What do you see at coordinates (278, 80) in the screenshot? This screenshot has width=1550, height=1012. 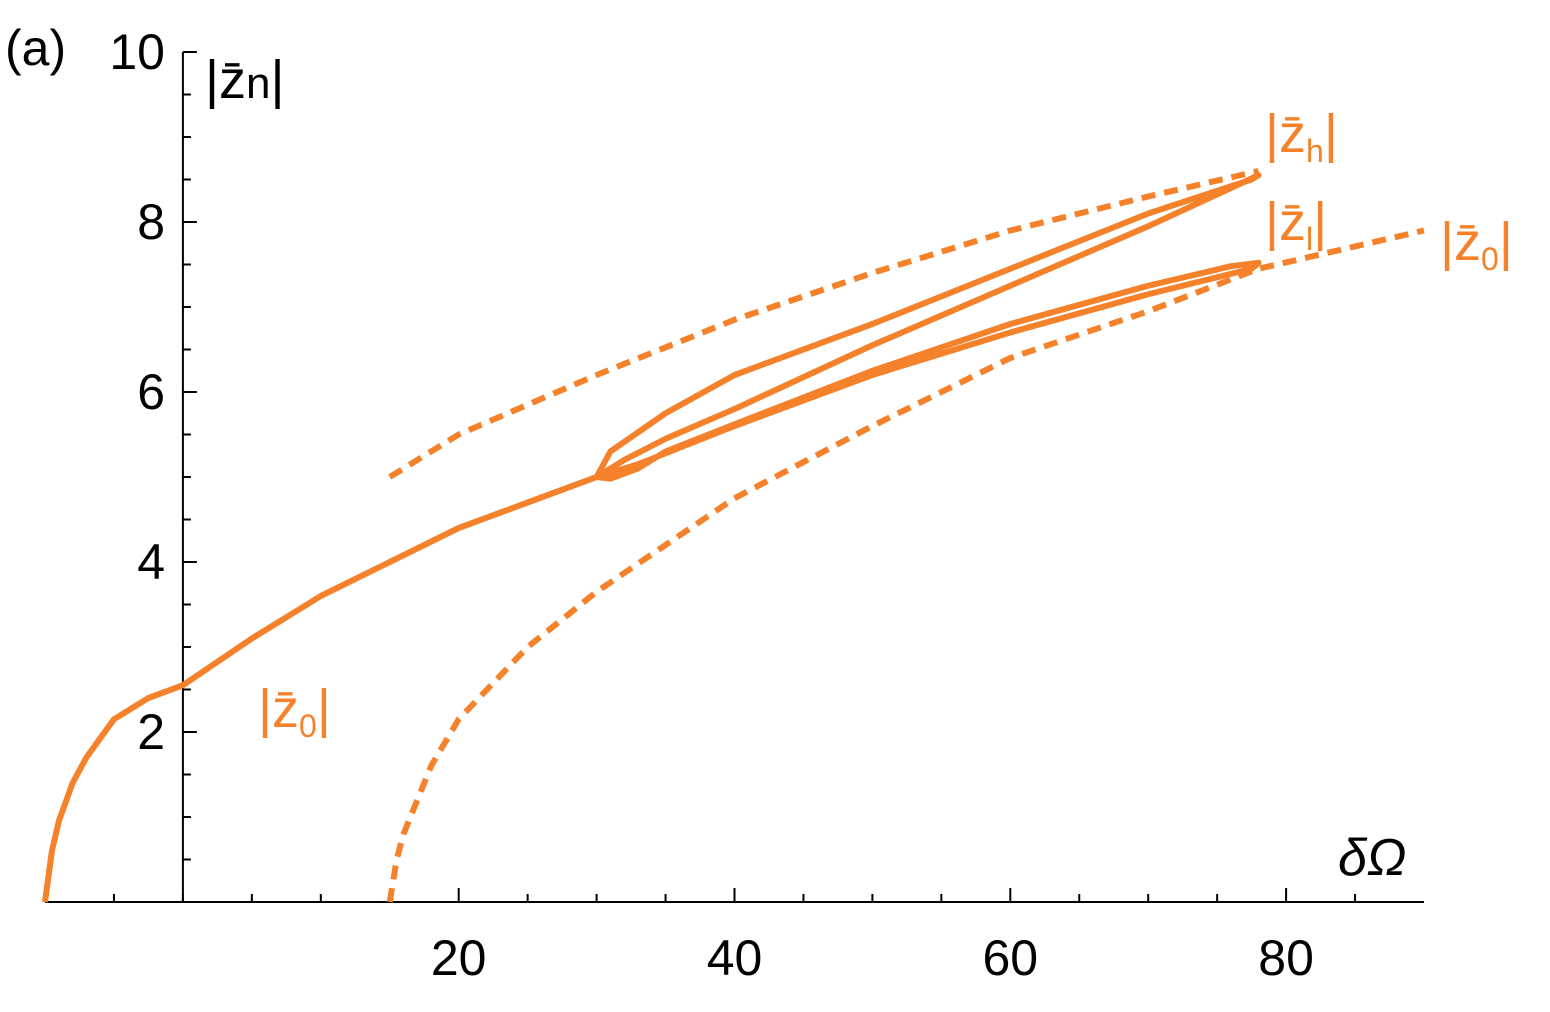 I see `y-label-part: |` at bounding box center [278, 80].